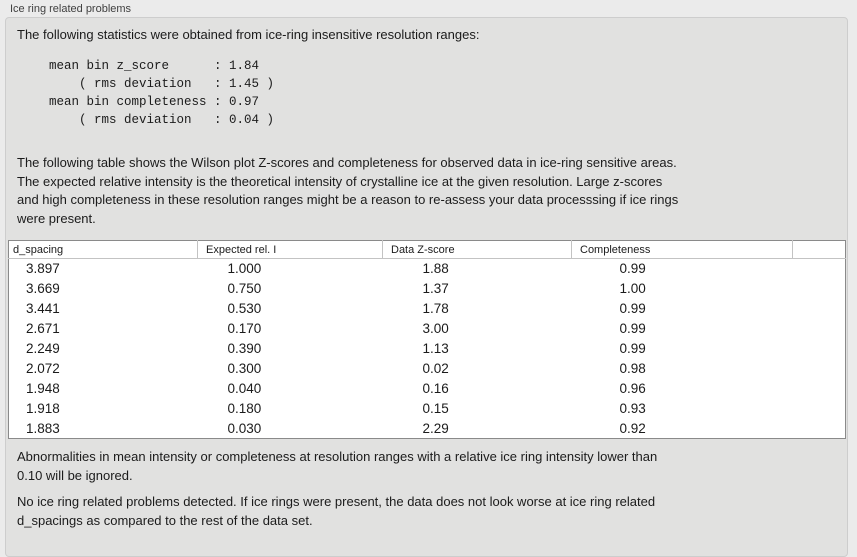 The width and height of the screenshot is (857, 557). What do you see at coordinates (244, 269) in the screenshot?
I see `table-cell: 1.000` at bounding box center [244, 269].